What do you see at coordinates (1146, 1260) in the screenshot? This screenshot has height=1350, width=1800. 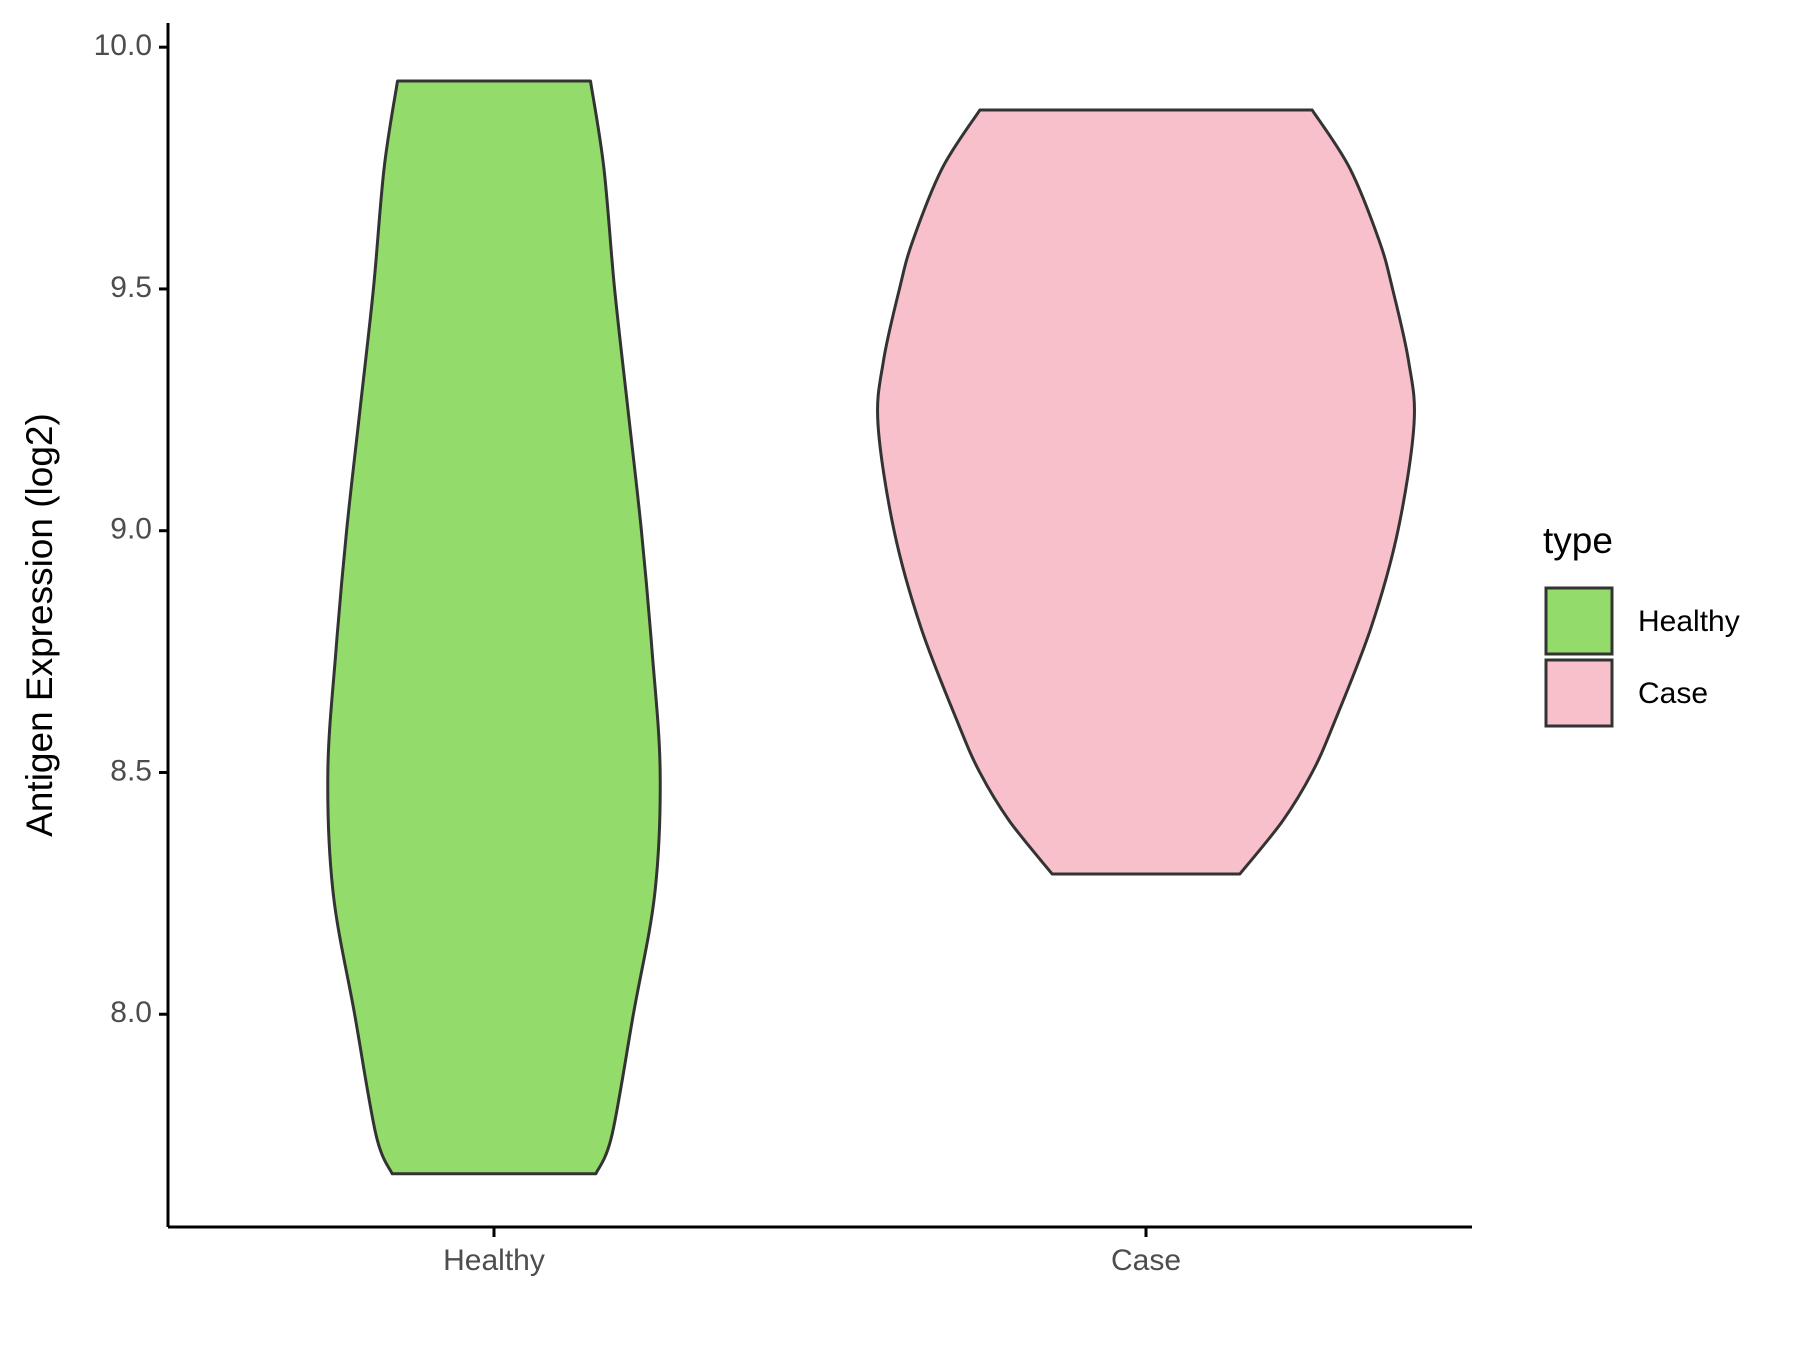 I see `x-tick-label: Case` at bounding box center [1146, 1260].